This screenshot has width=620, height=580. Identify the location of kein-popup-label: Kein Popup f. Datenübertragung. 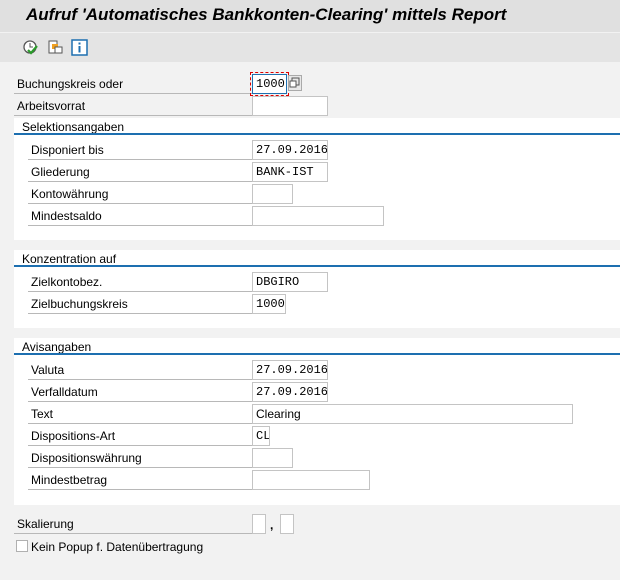
(117, 547).